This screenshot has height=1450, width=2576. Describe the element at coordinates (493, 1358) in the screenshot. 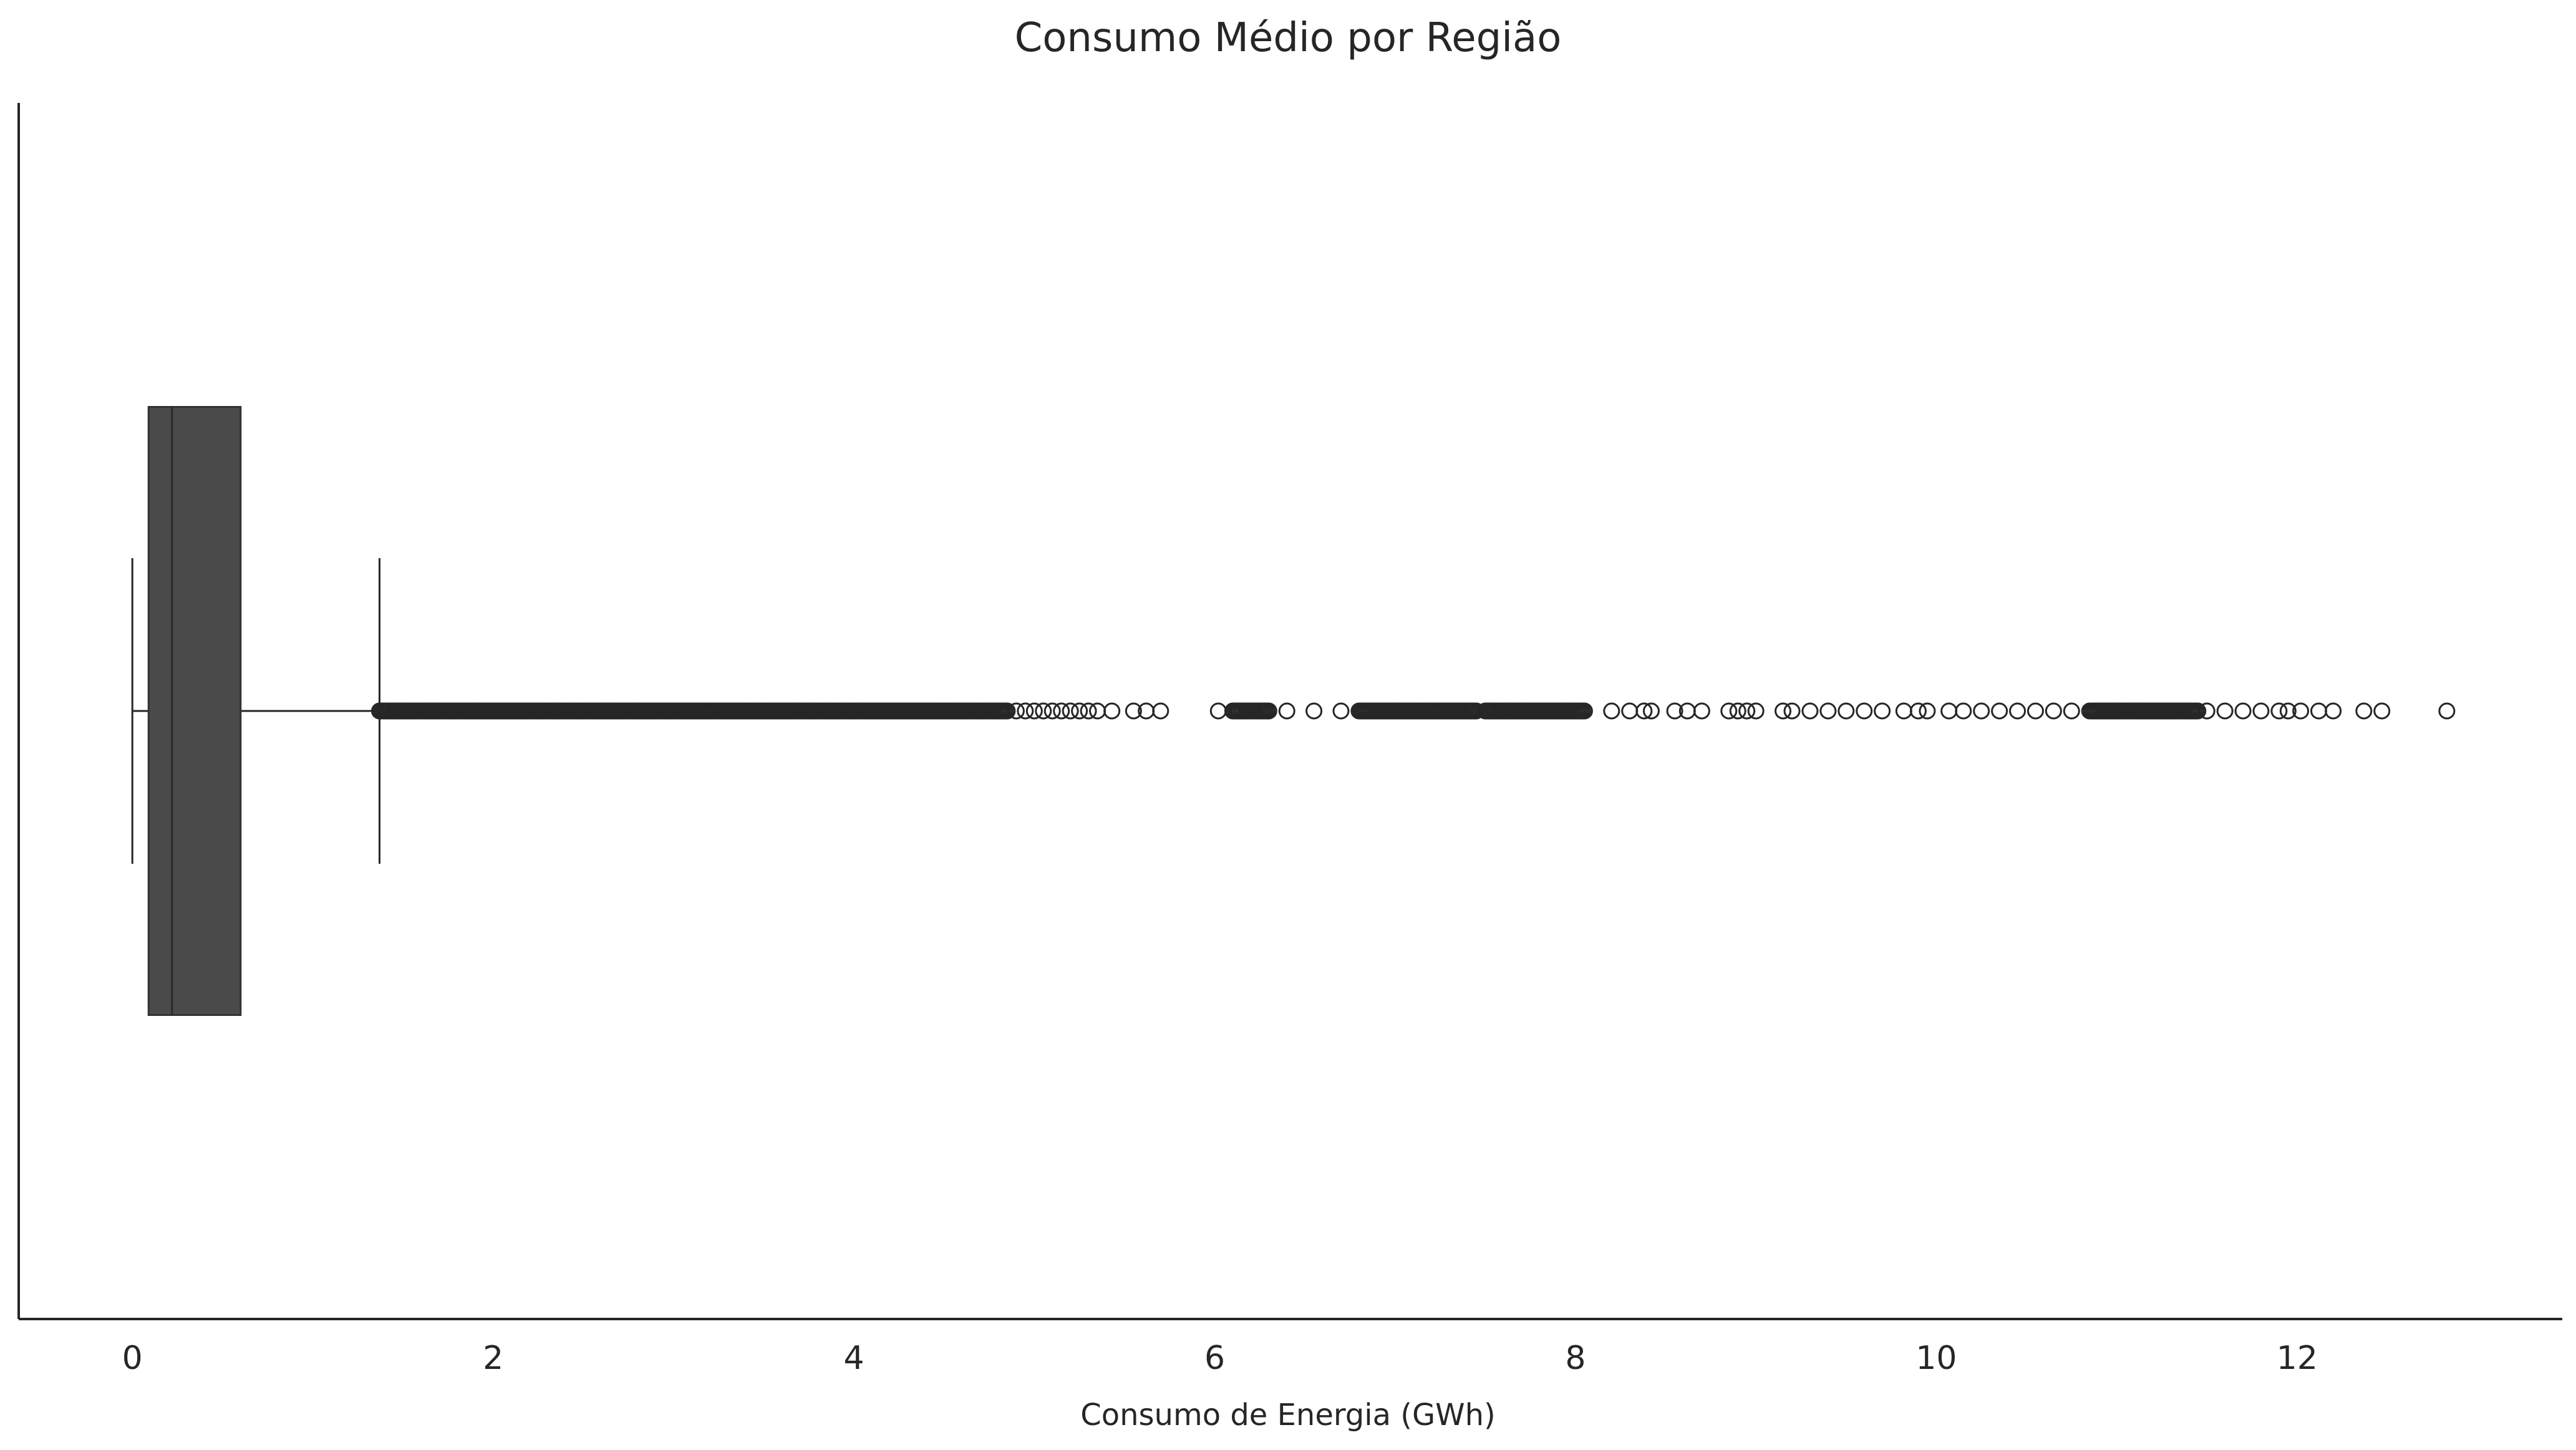

I see `x-tick-label: 2` at that location.